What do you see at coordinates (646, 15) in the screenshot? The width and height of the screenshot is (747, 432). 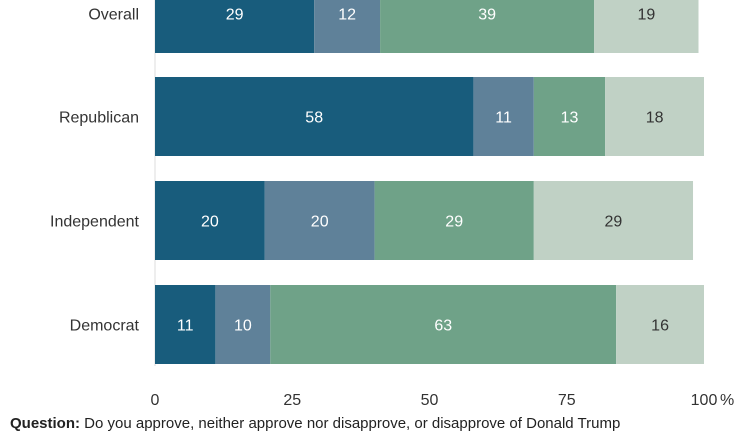 I see `bar-value-label: 19` at bounding box center [646, 15].